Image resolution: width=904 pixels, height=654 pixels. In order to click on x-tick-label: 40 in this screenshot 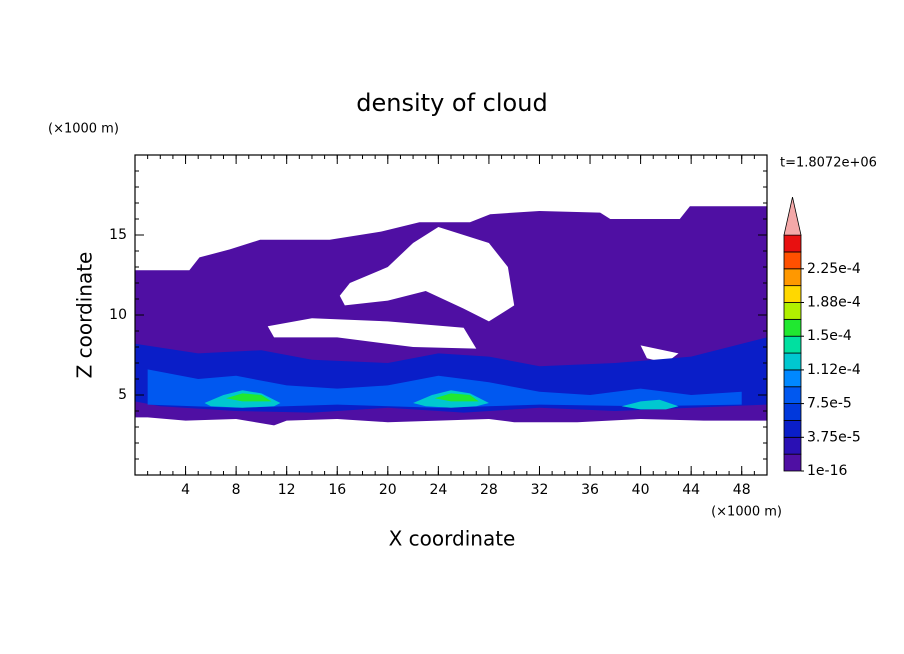, I will do `click(641, 490)`.